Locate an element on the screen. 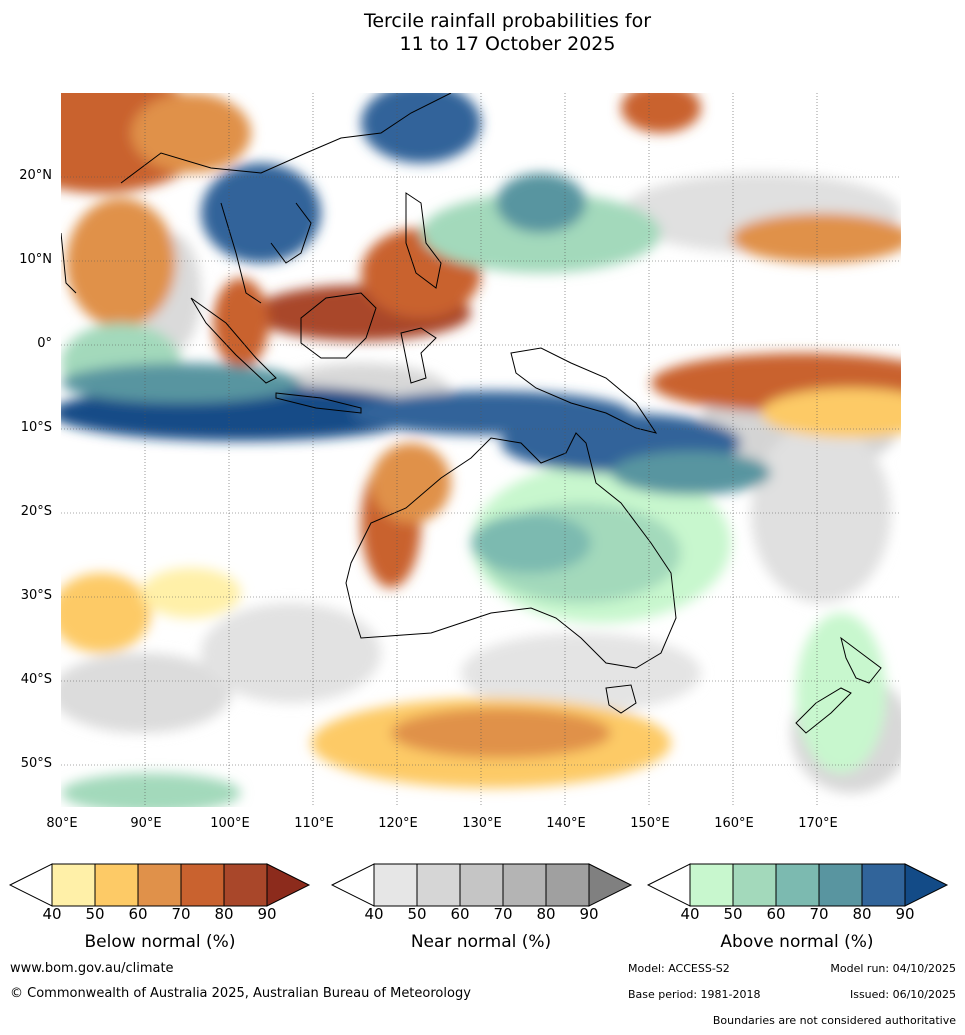 The image size is (965, 1035). below-normal-label: Below normal (%) is located at coordinates (160, 942).